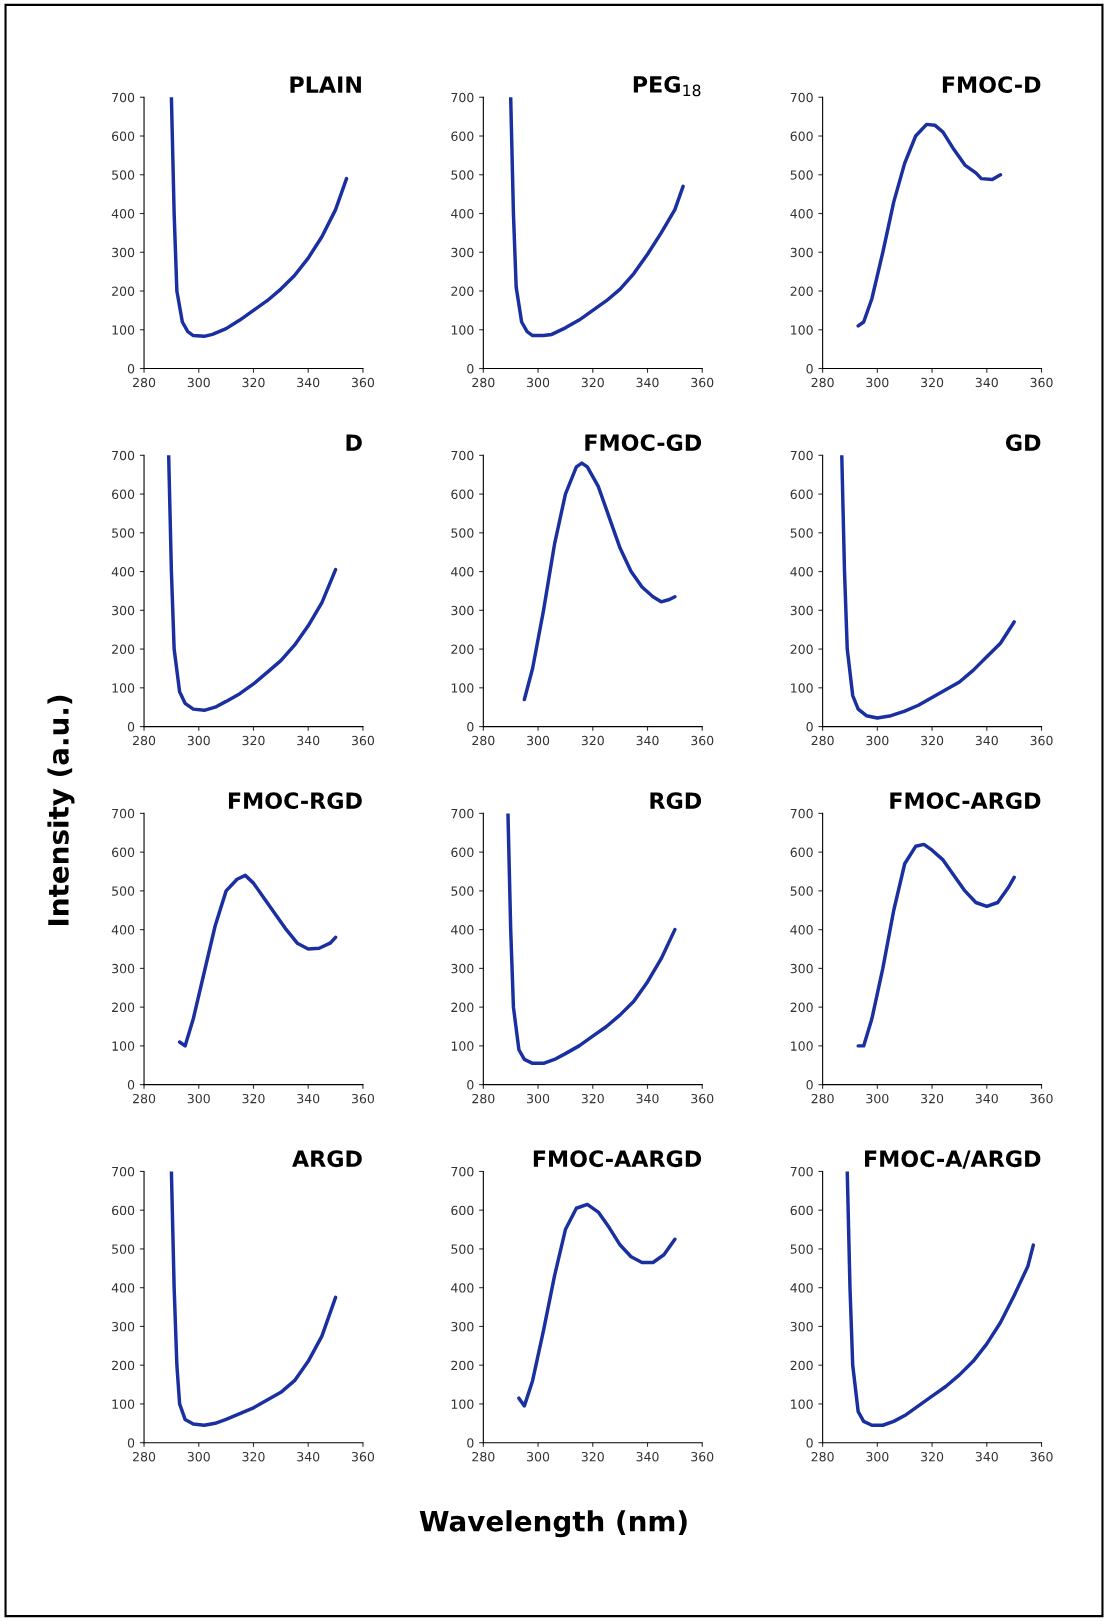  Describe the element at coordinates (553, 1524) in the screenshot. I see `x-axis-title: Wavelength (nm)` at that location.